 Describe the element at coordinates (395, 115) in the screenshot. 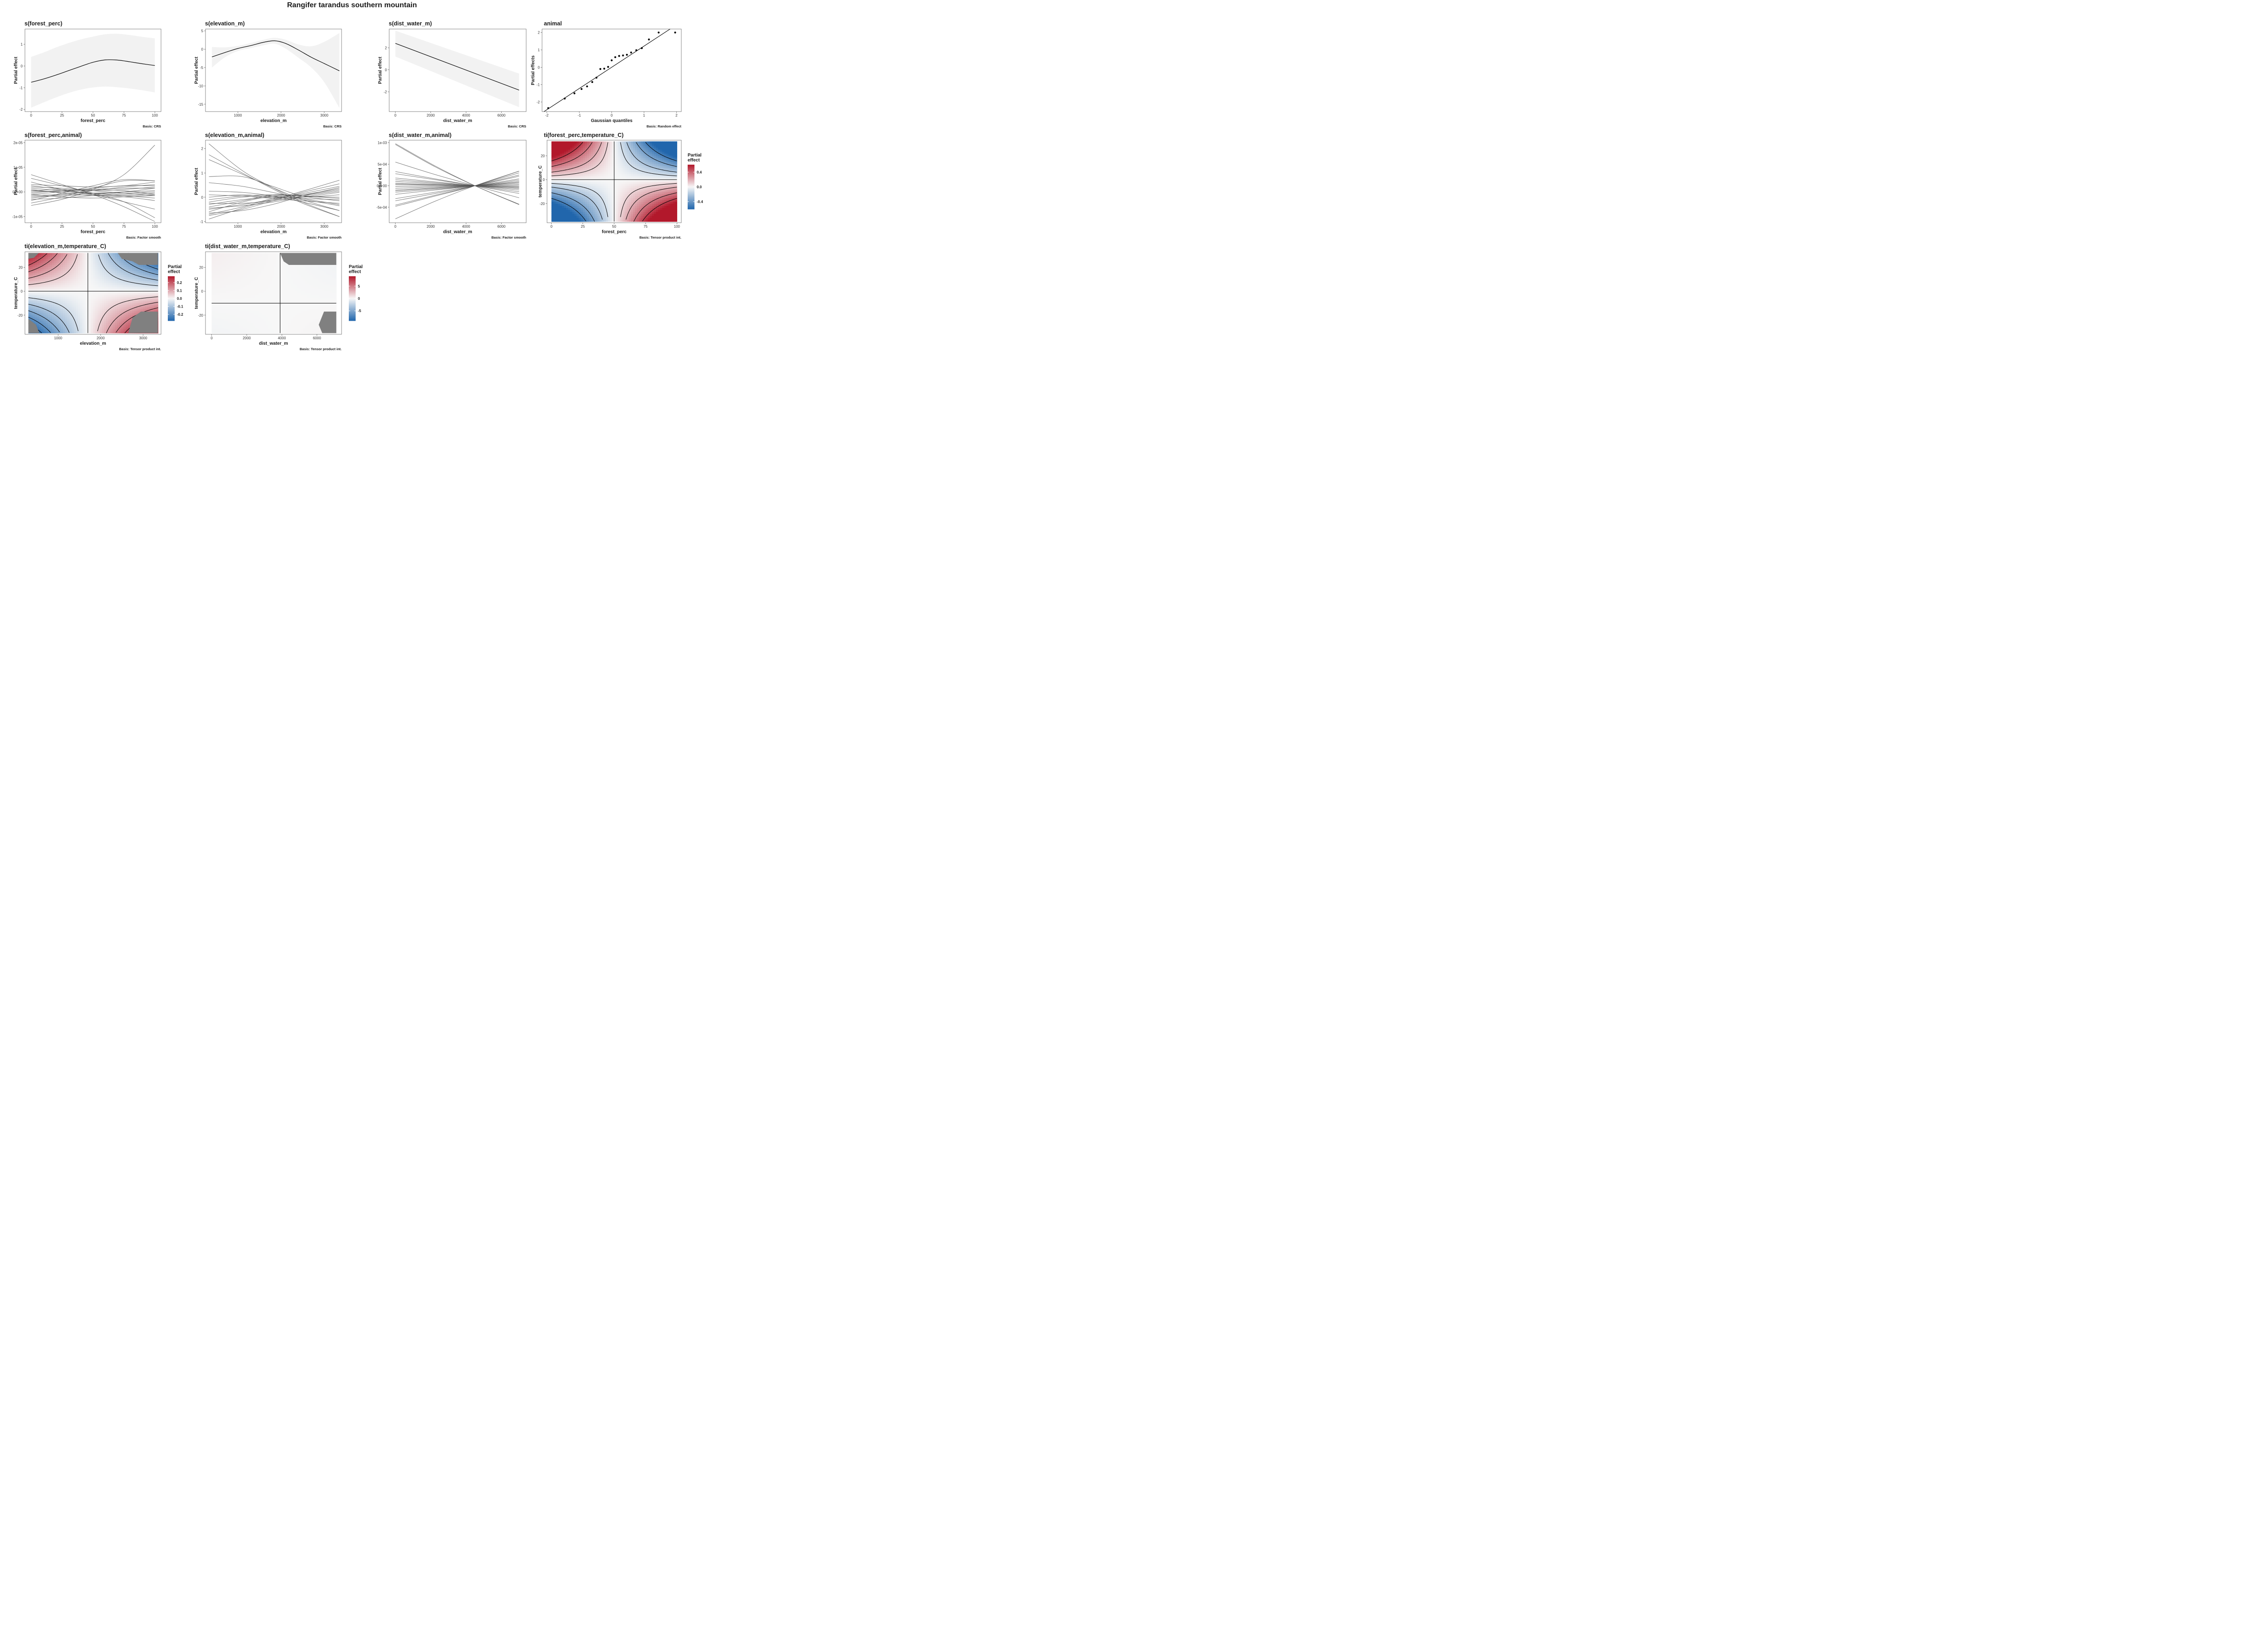

I see `x-tick-label: 0` at that location.